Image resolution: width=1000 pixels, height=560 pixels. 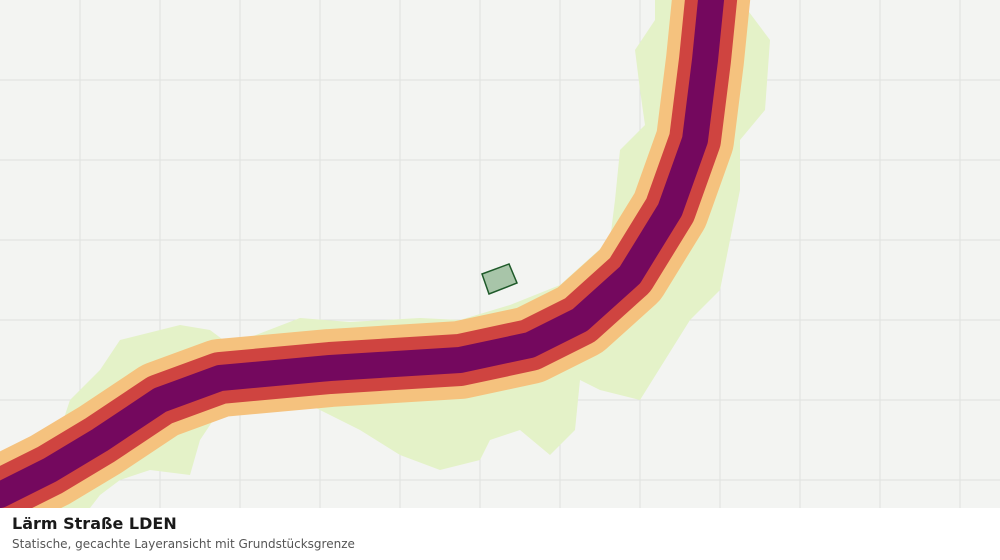 What do you see at coordinates (499, 279) in the screenshot?
I see `parcel-boundary` at bounding box center [499, 279].